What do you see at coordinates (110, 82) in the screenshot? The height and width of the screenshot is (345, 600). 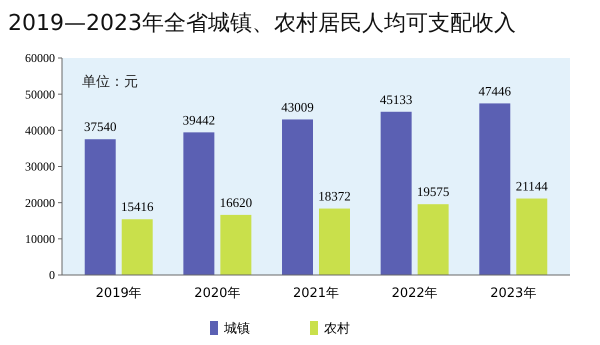 I see `annotation: 单位：元` at bounding box center [110, 82].